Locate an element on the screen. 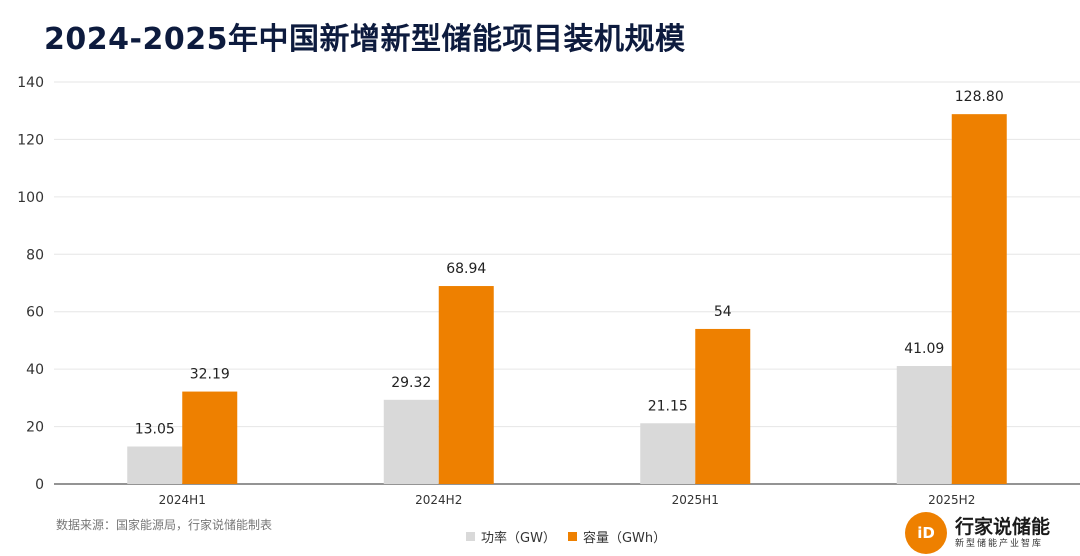  data-label-capacity: 32.19 is located at coordinates (210, 375).